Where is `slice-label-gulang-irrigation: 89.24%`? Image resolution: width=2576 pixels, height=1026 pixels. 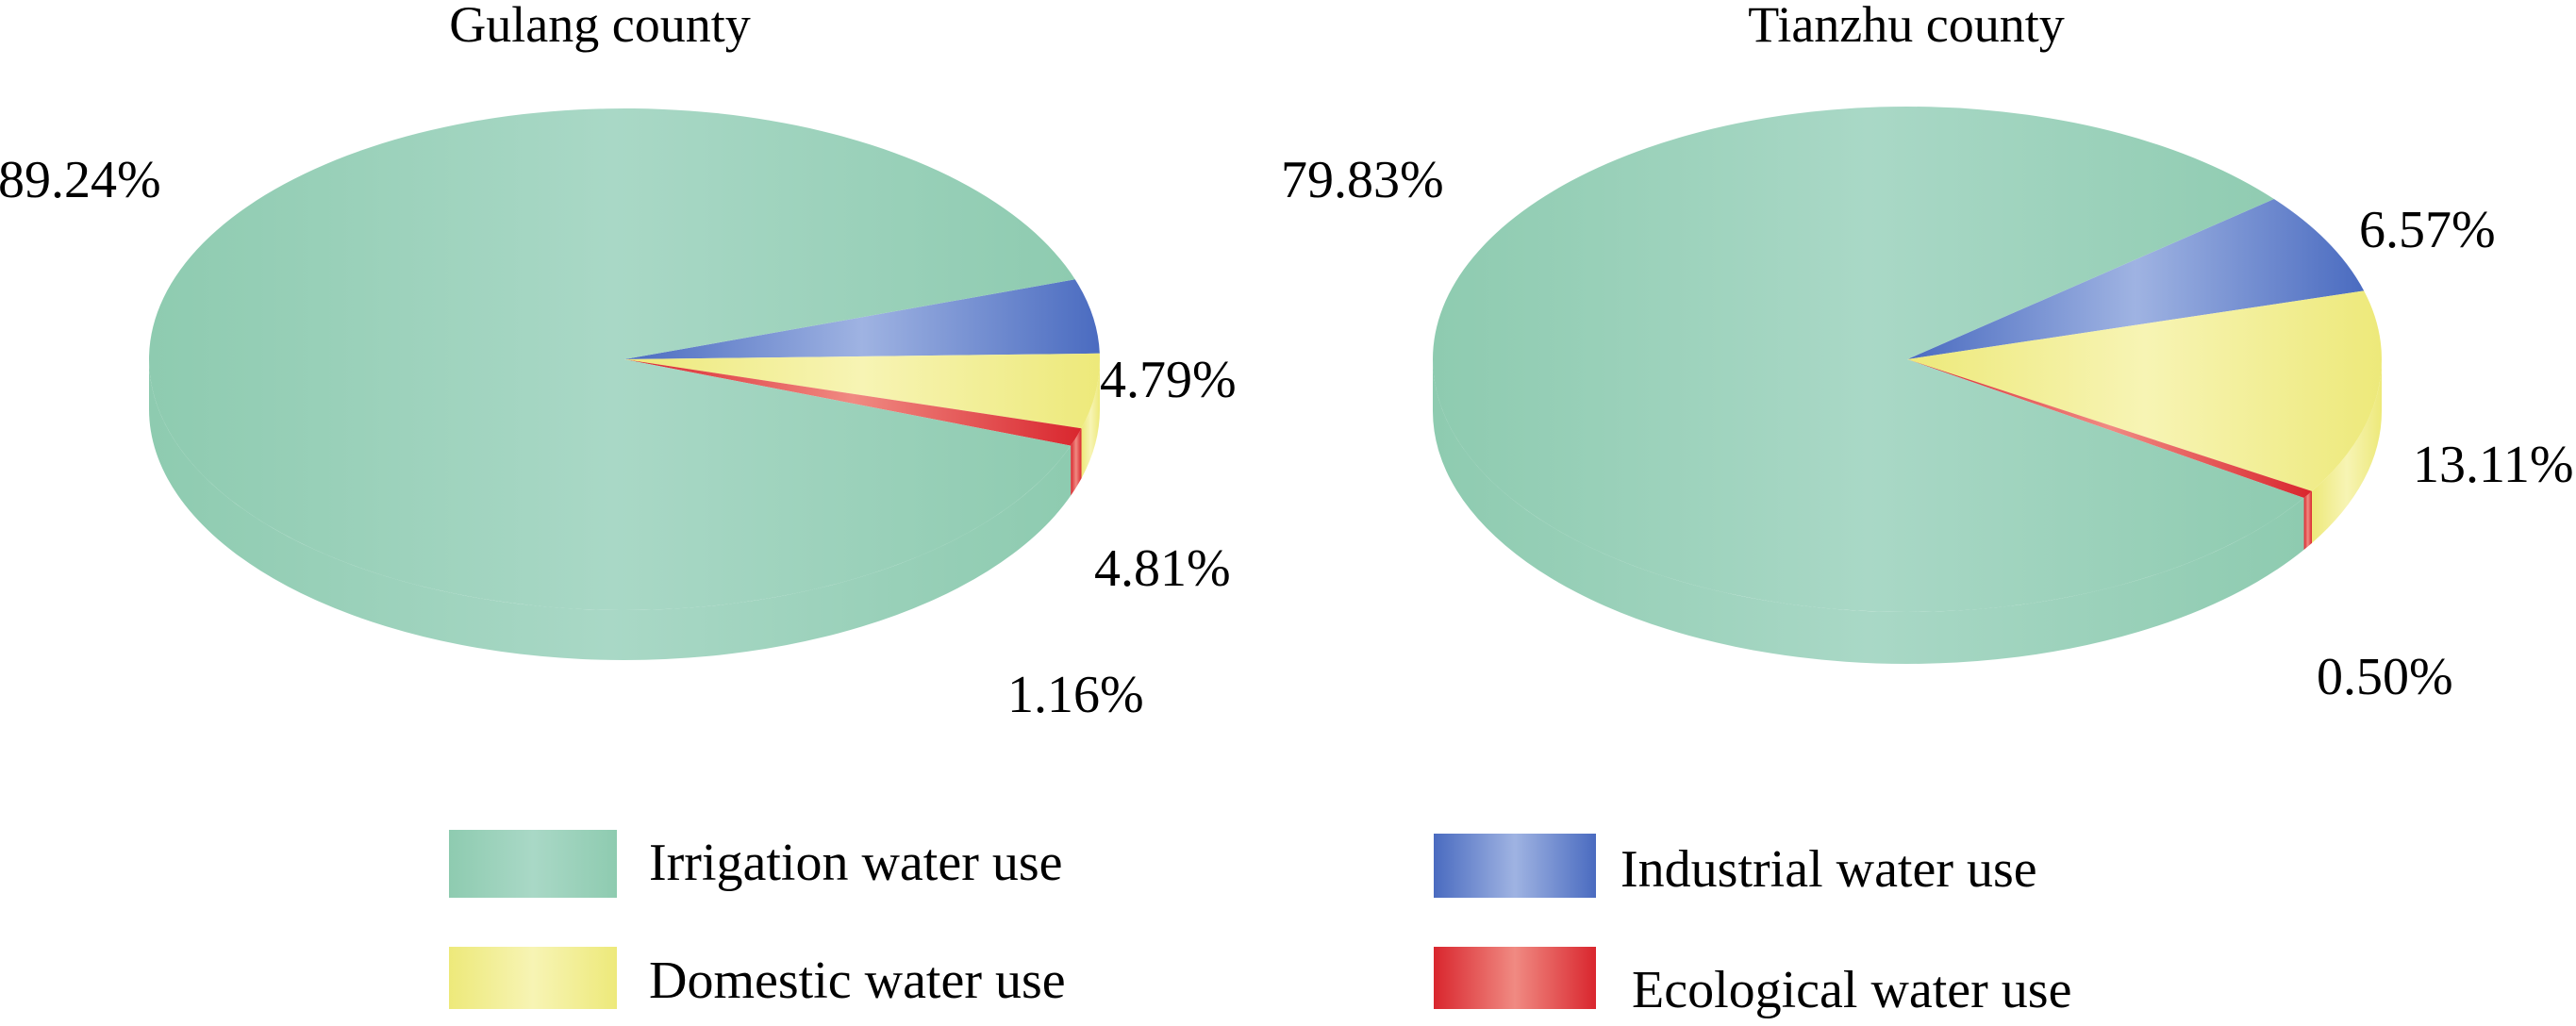
slice-label-gulang-irrigation: 89.24% is located at coordinates (80, 180).